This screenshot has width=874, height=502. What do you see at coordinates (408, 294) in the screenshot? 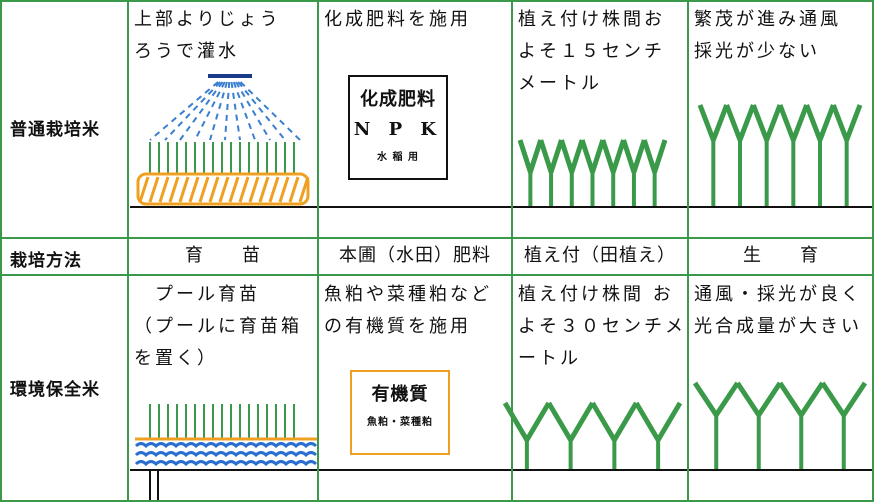
I see `cell-line: 魚粕や菜種粕など` at bounding box center [408, 294].